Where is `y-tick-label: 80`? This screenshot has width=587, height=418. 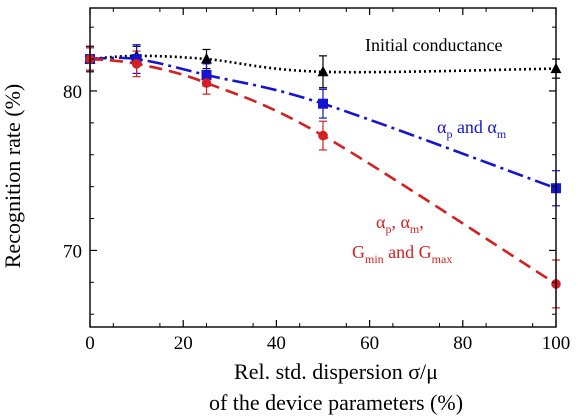 y-tick-label: 80 is located at coordinates (72, 92).